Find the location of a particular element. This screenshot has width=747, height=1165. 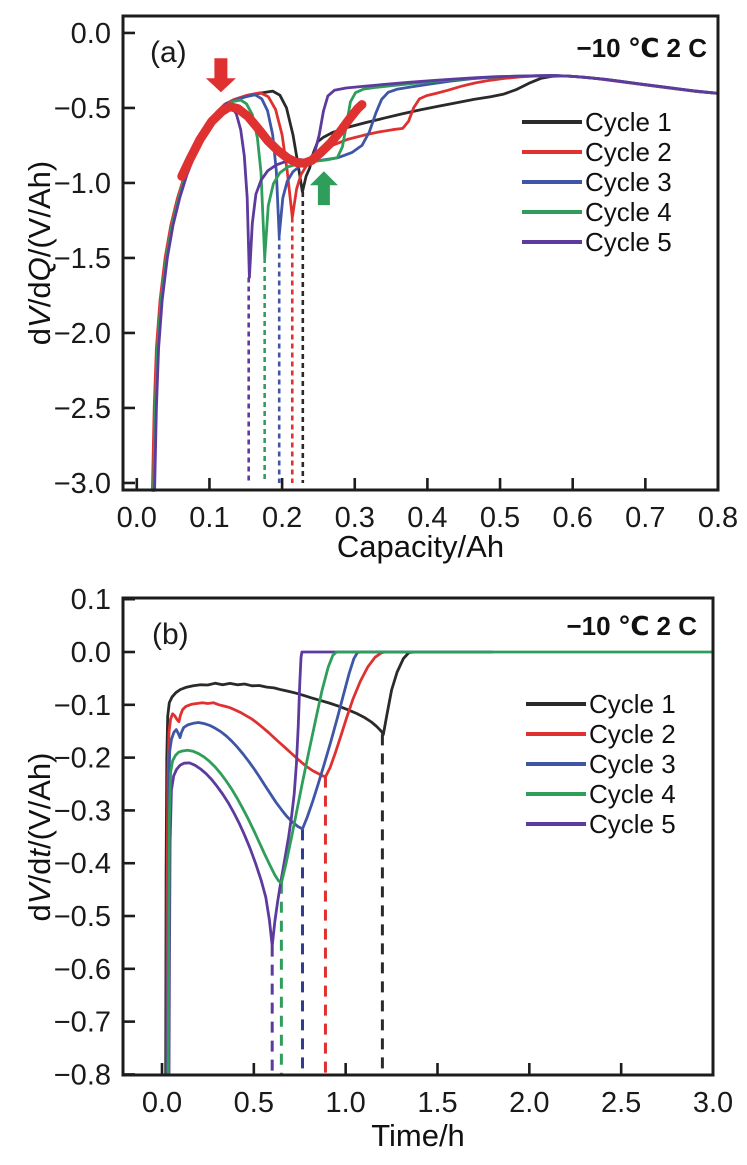

x-tick-label: 1.0 is located at coordinates (345, 1103).